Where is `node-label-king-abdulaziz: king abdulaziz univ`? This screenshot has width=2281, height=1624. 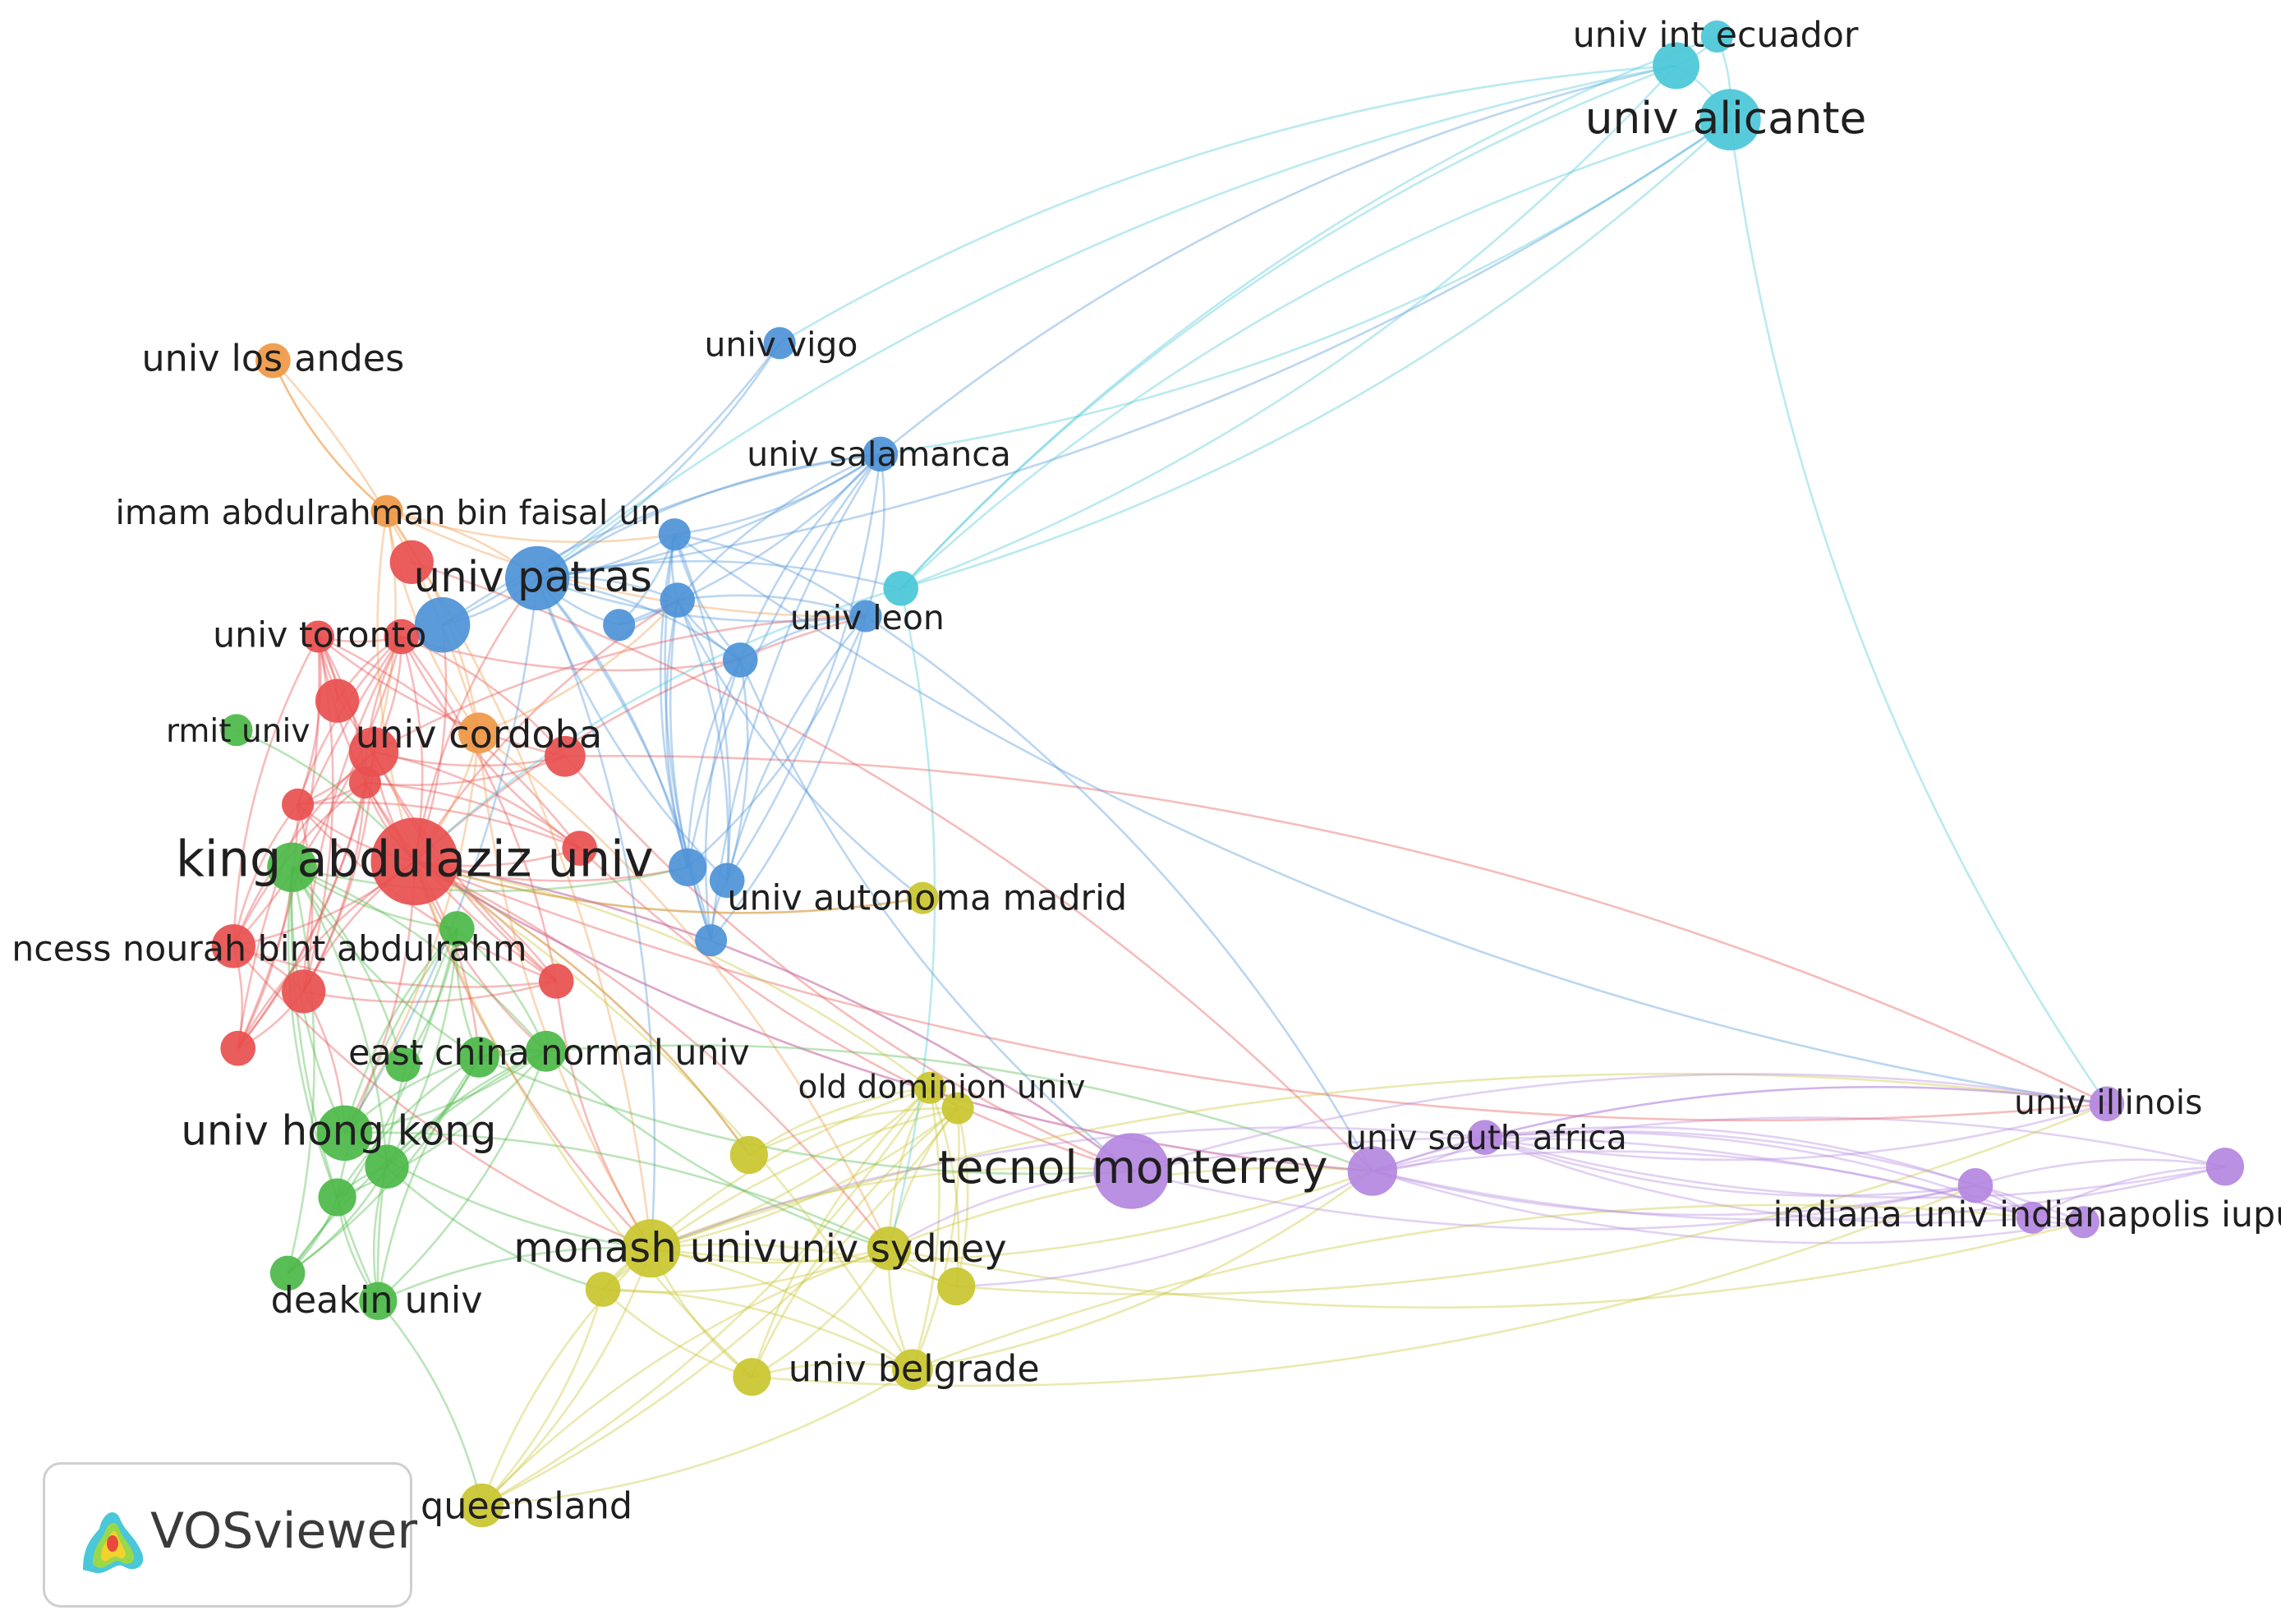
node-label-king-abdulaziz: king abdulaziz univ is located at coordinates (415, 860).